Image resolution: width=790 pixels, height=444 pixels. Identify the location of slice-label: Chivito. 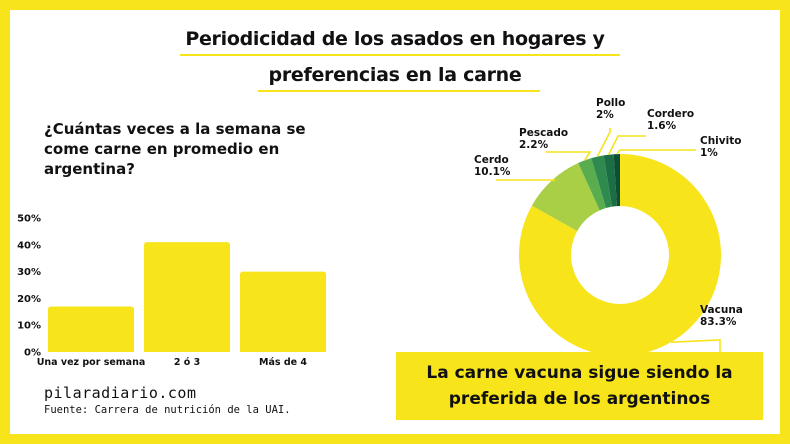
(720, 141).